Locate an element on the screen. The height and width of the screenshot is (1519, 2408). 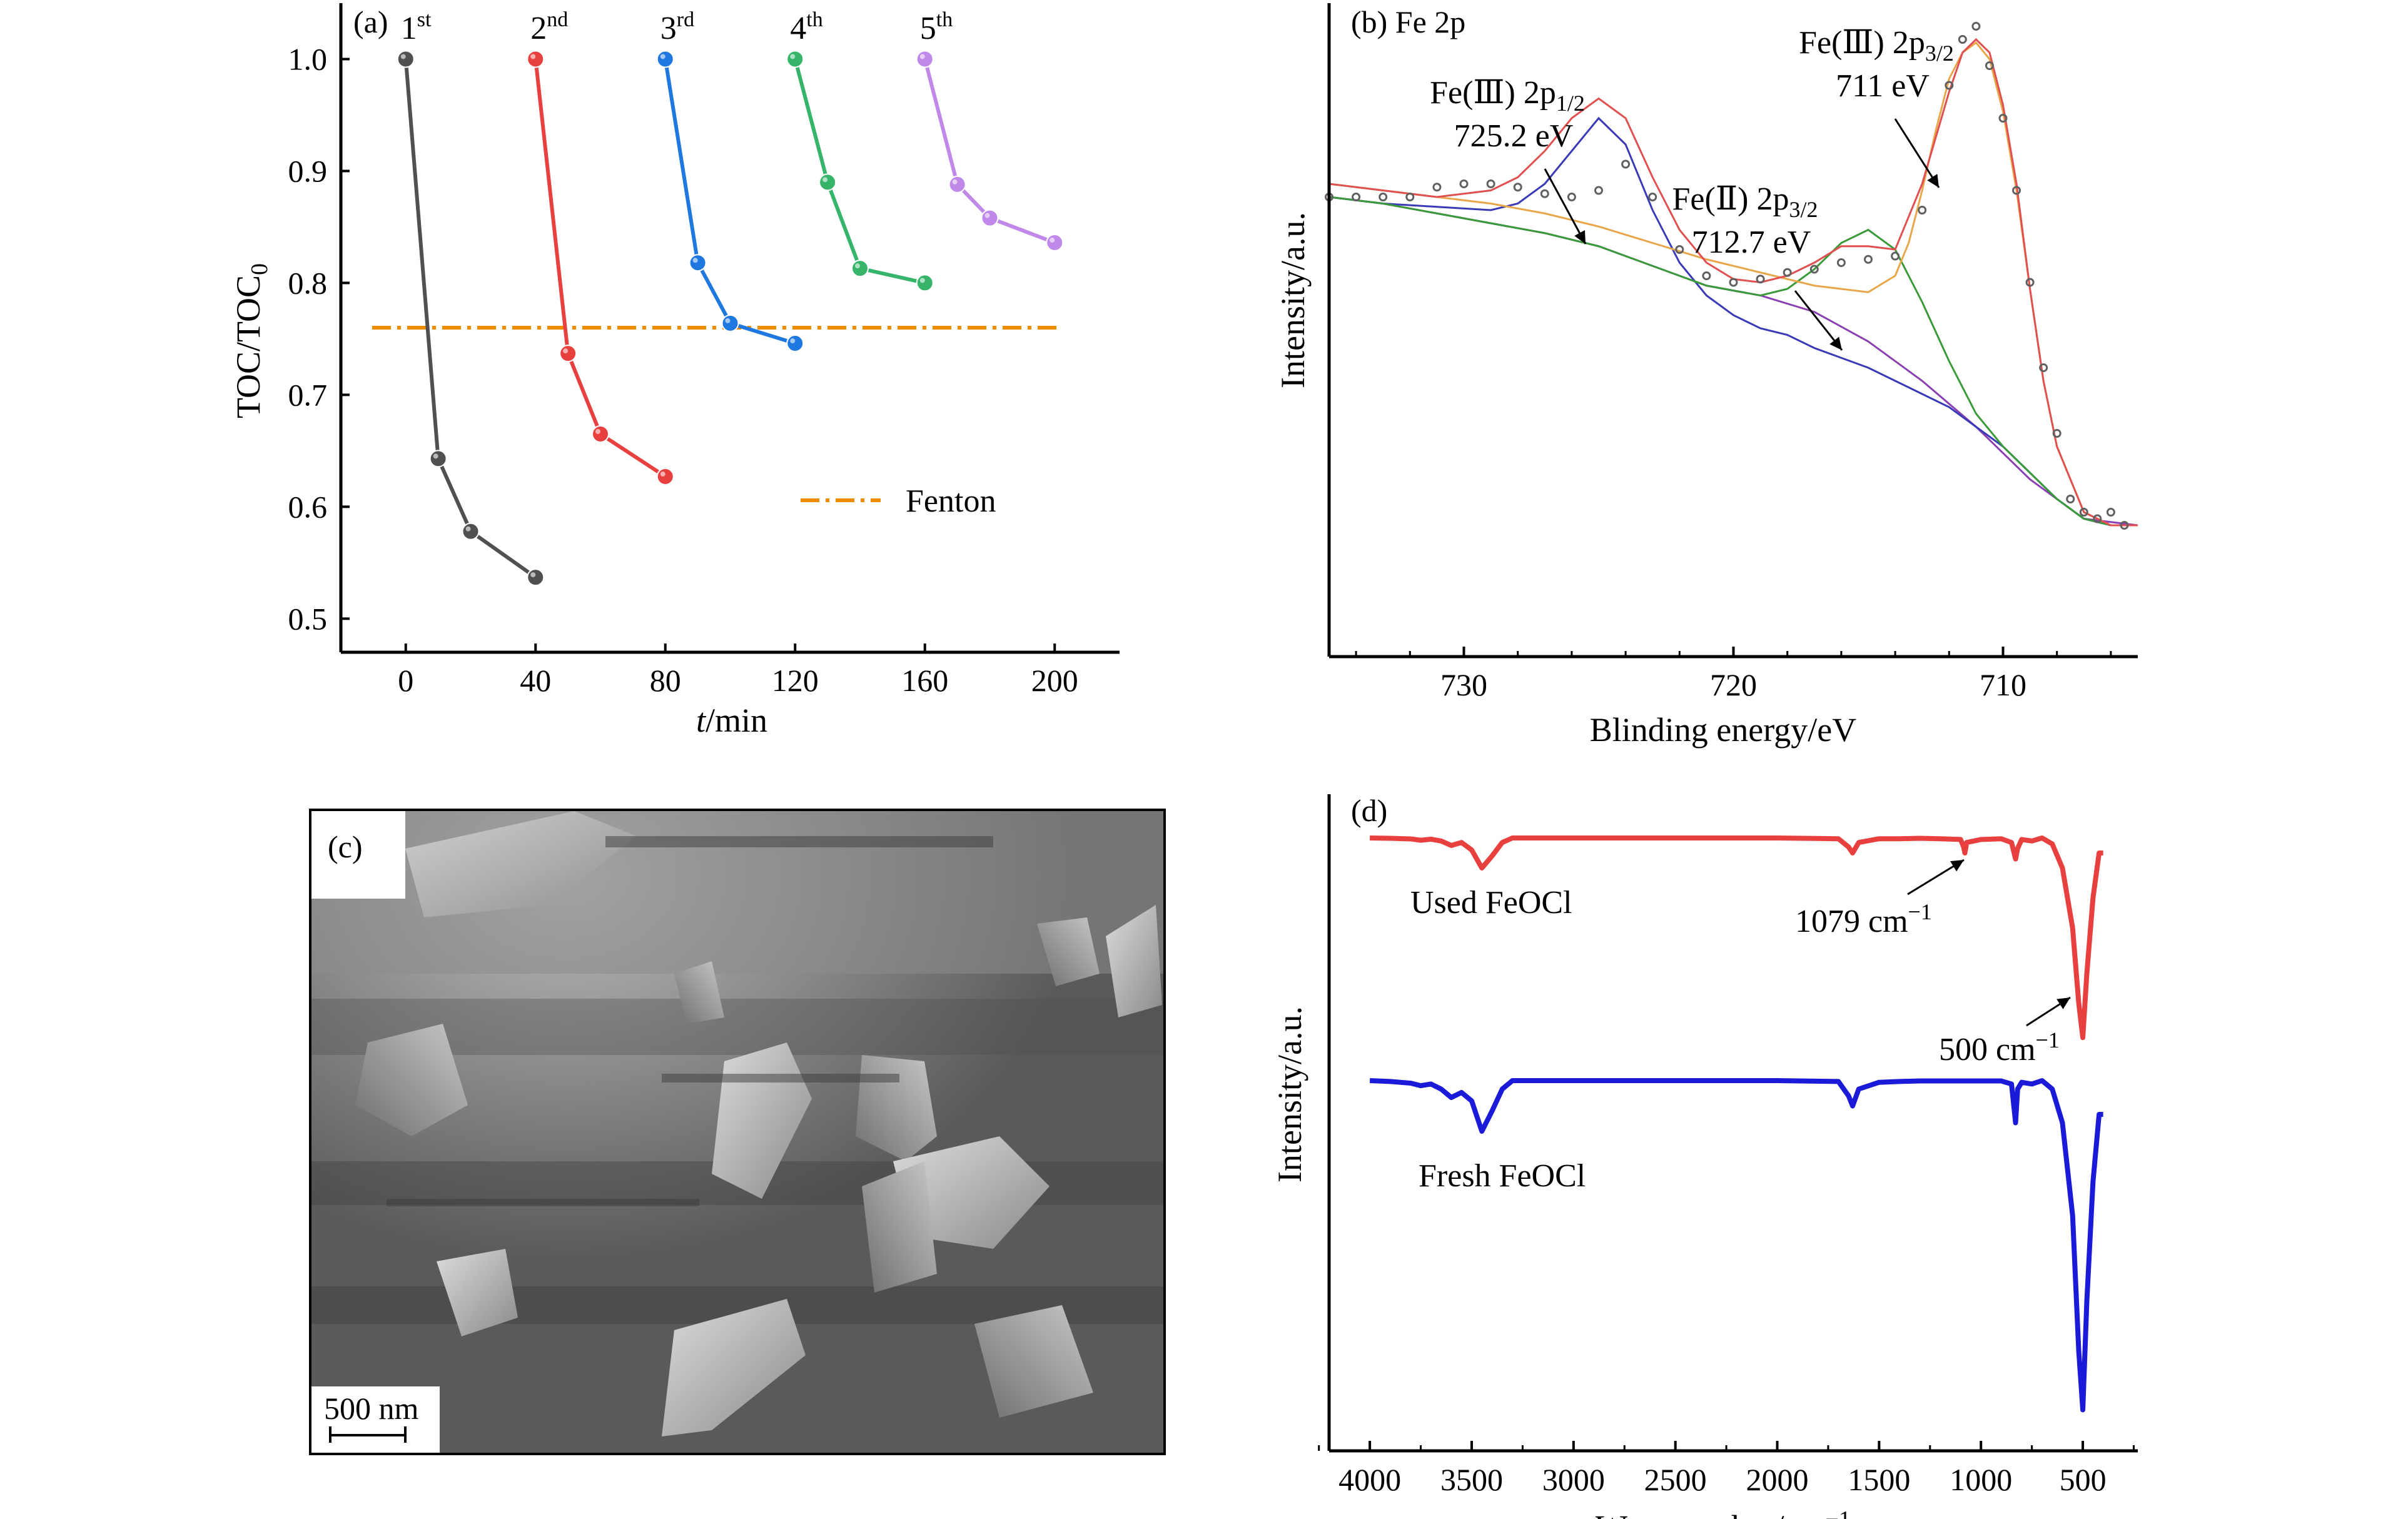
a-xtick-label: 120 is located at coordinates (795, 680).